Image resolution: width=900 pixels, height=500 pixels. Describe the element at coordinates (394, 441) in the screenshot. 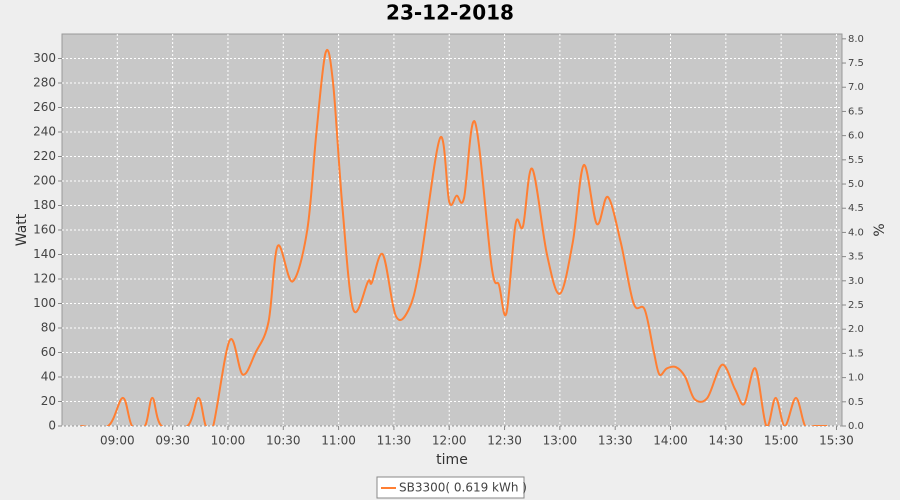

I see `x-tick-label: 11:30` at that location.